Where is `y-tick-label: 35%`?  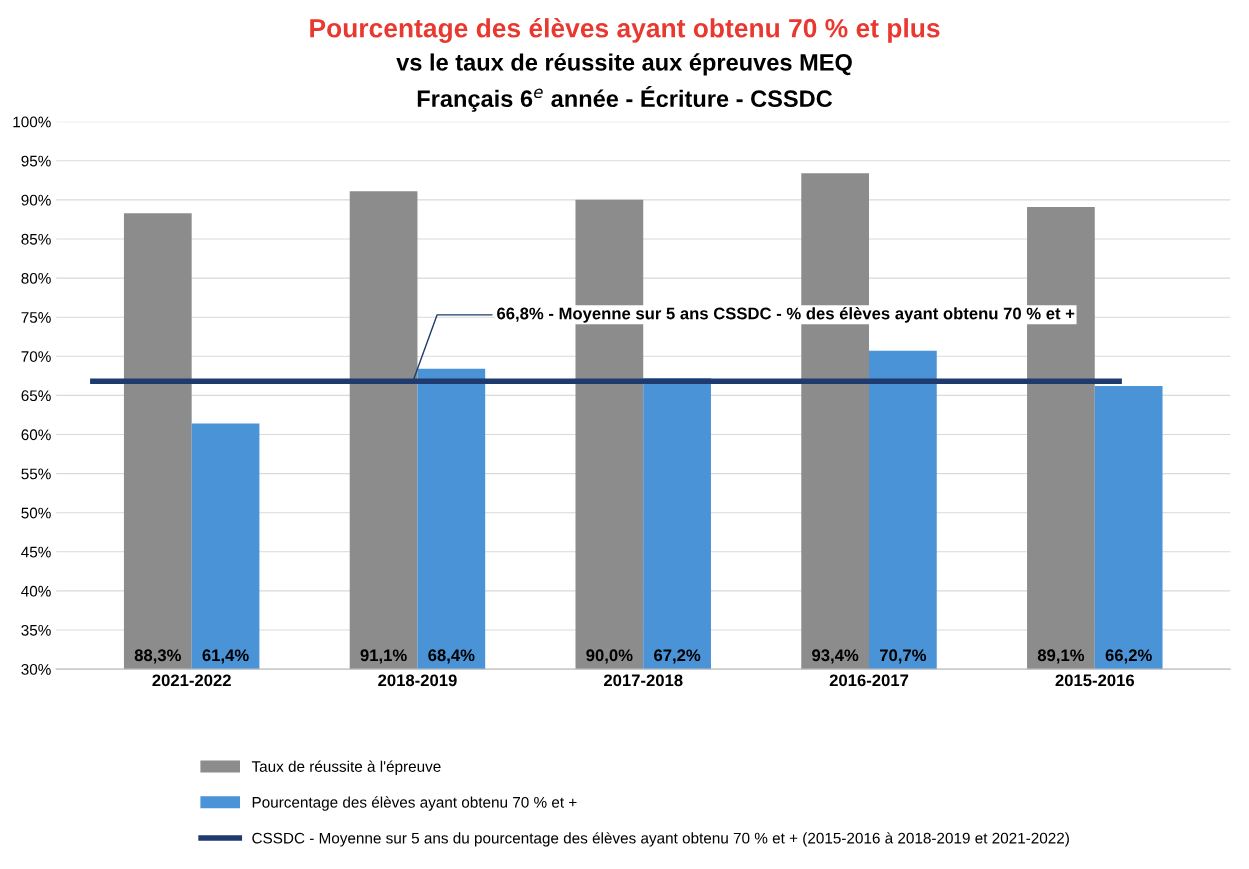 y-tick-label: 35% is located at coordinates (36, 630).